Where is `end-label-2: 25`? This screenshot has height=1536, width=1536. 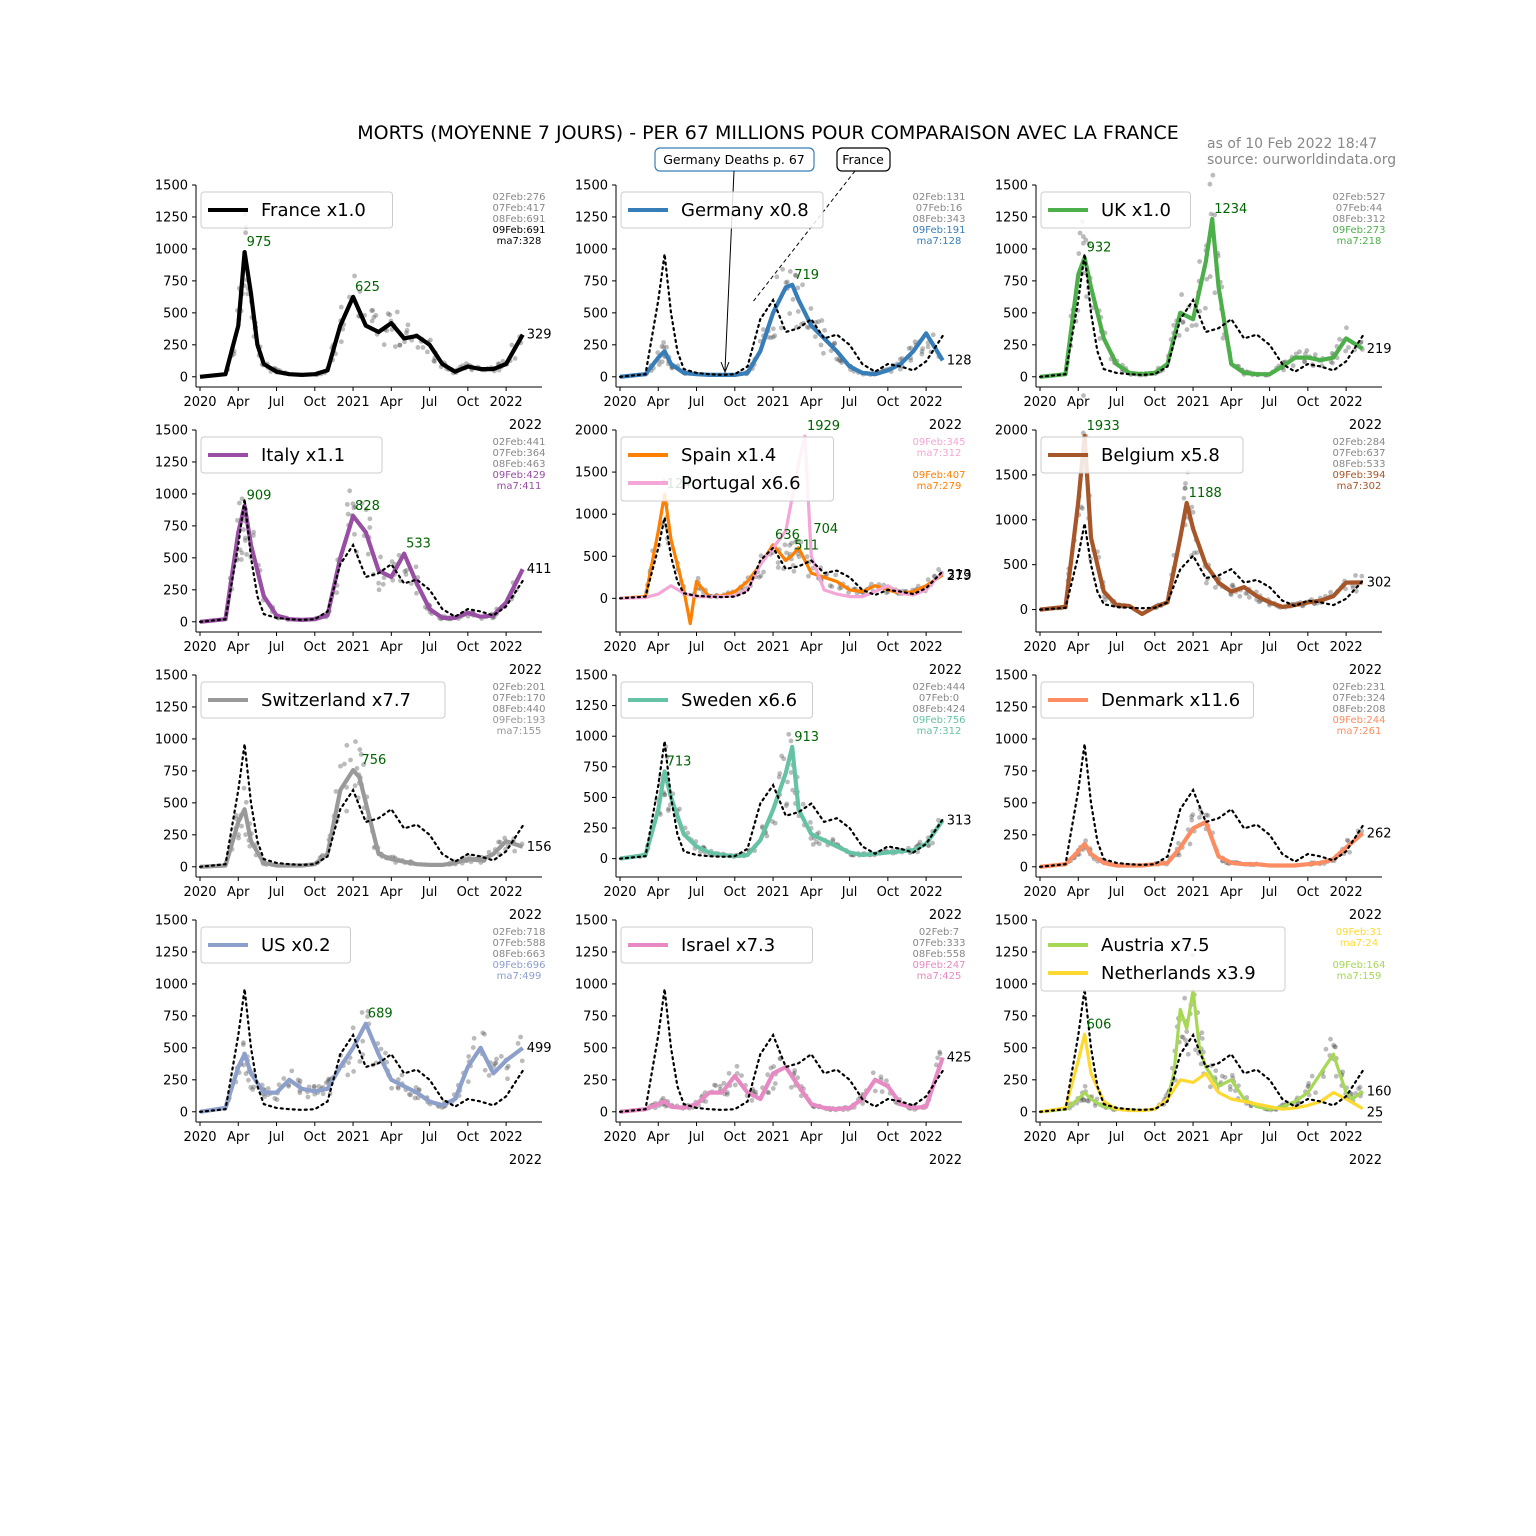
end-label-2: 25 is located at coordinates (1375, 1113).